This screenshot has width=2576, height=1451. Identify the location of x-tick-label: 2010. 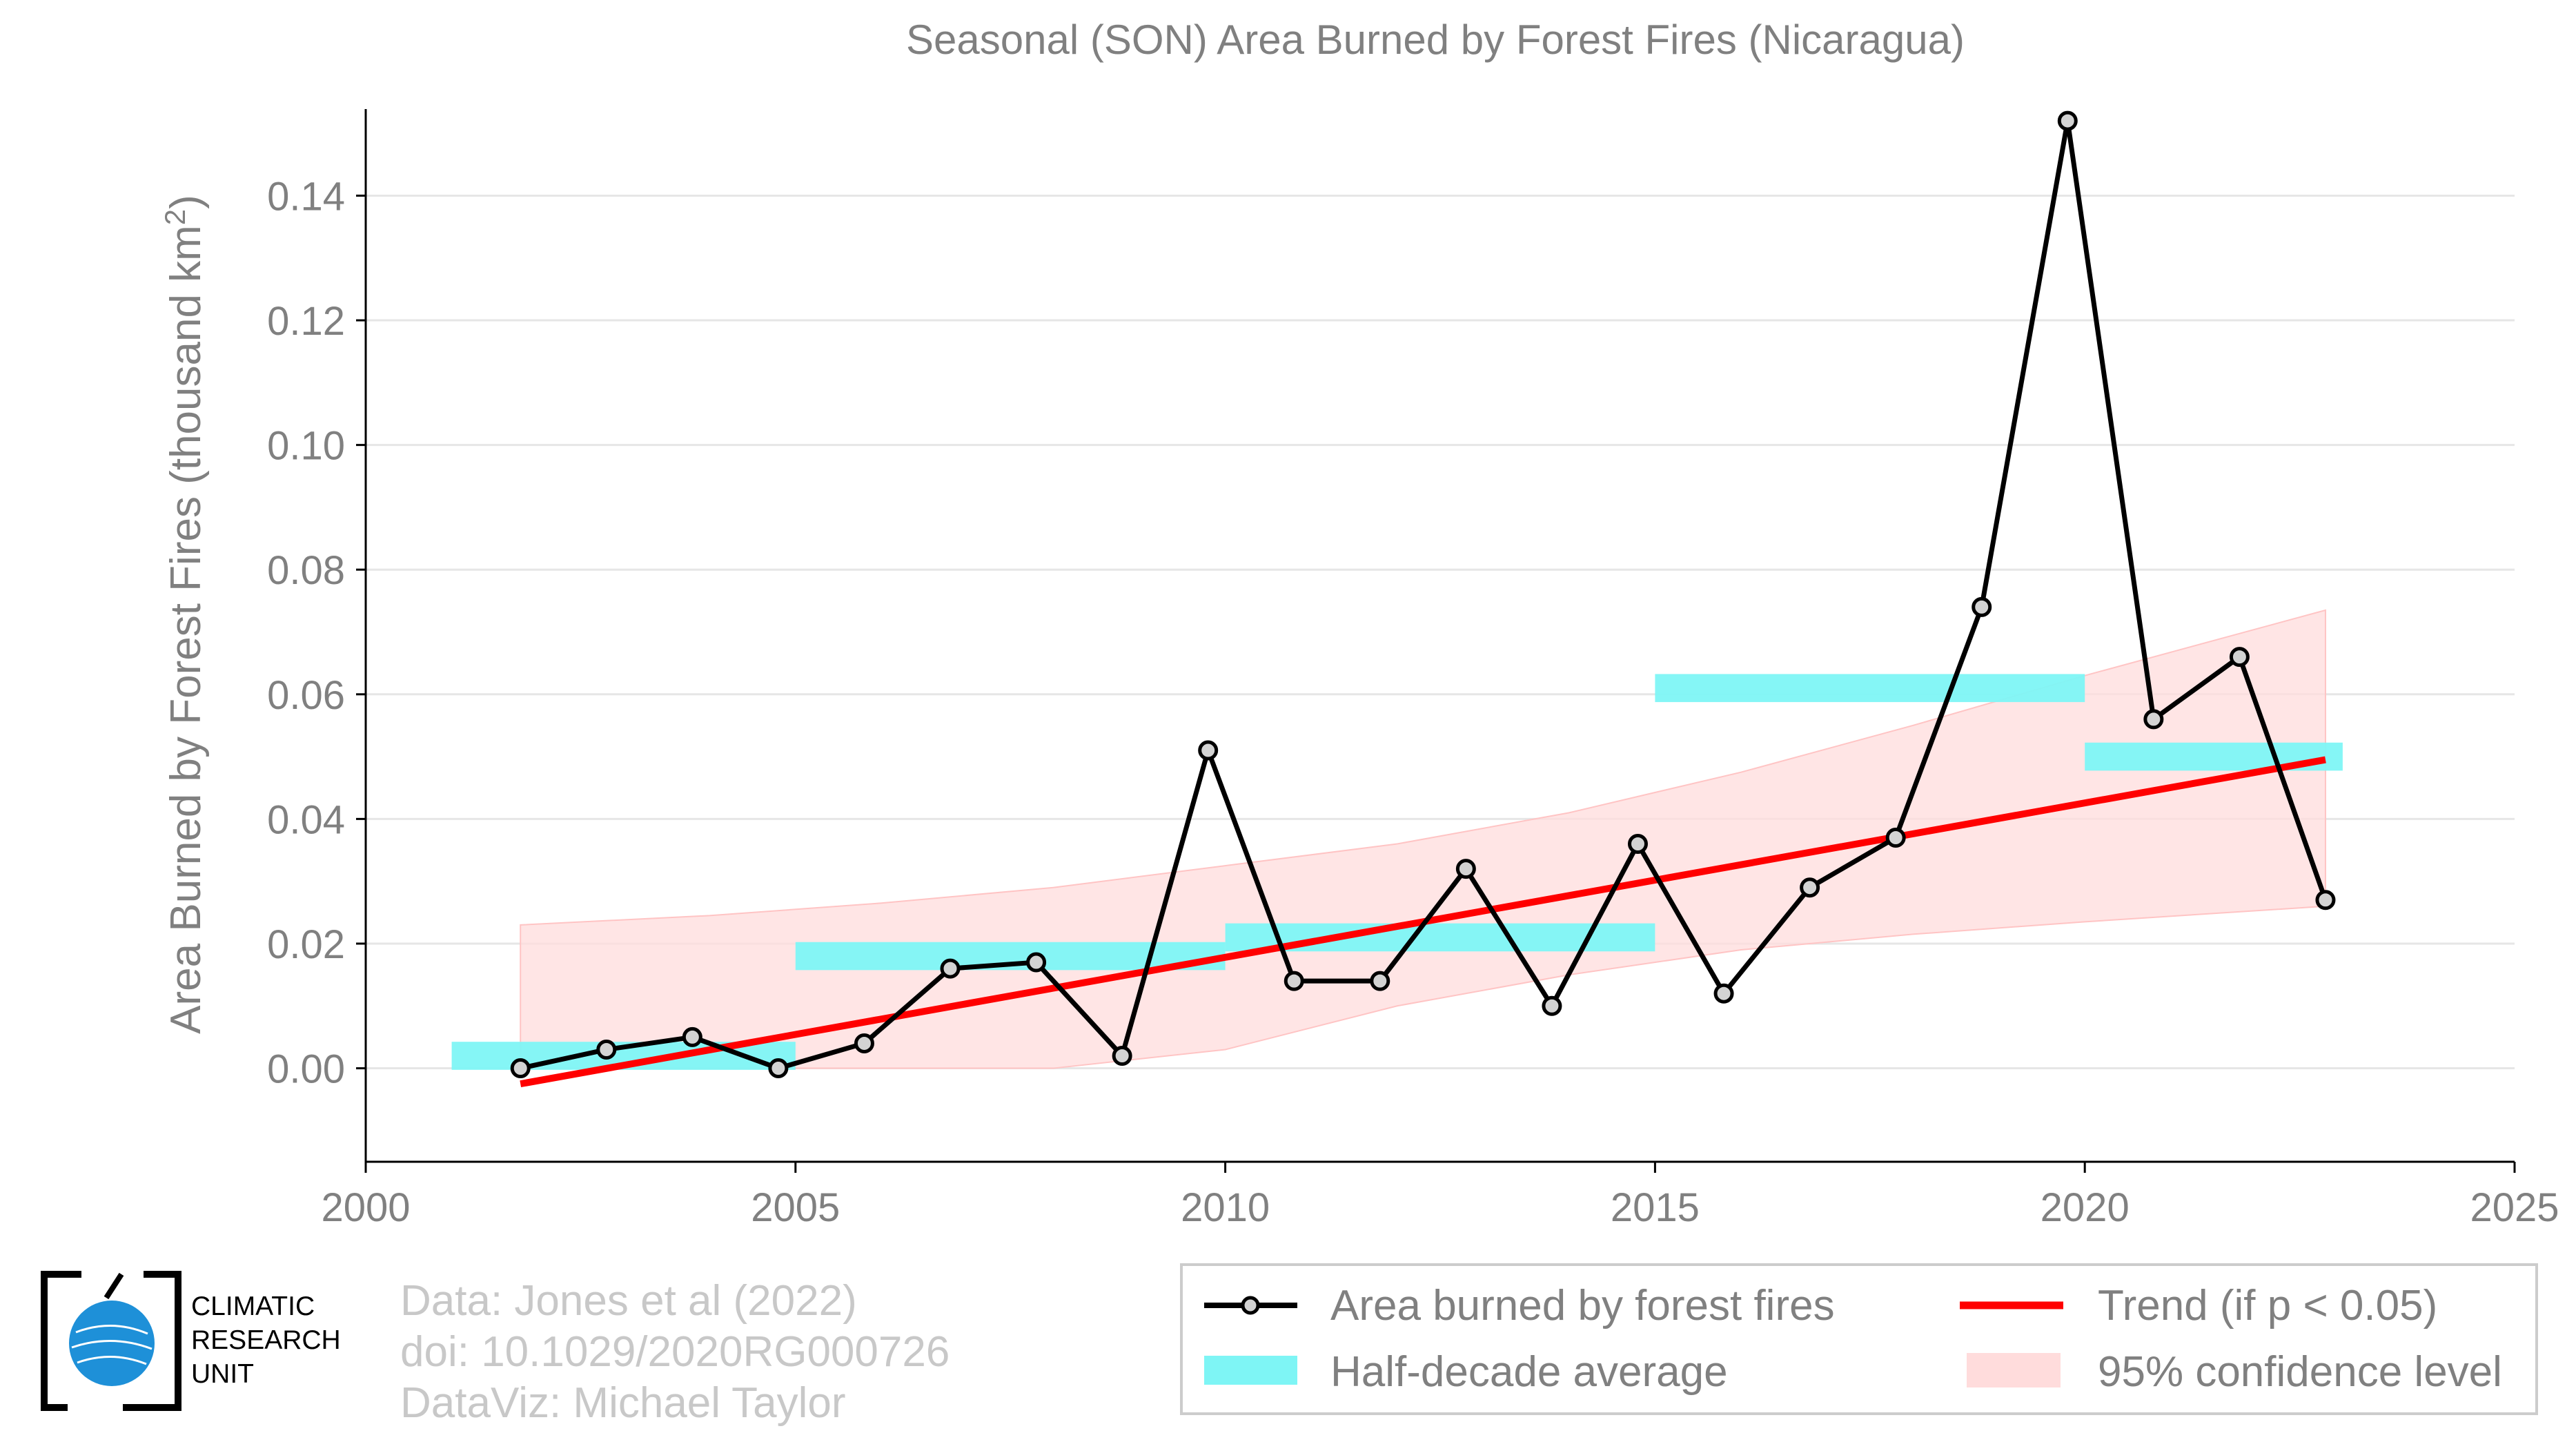
(1225, 1207).